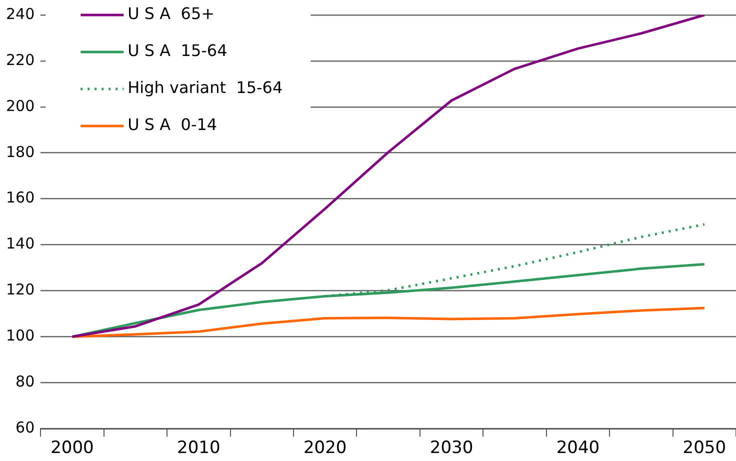 The image size is (736, 461). I want to click on x-tick-label: 2010, so click(198, 448).